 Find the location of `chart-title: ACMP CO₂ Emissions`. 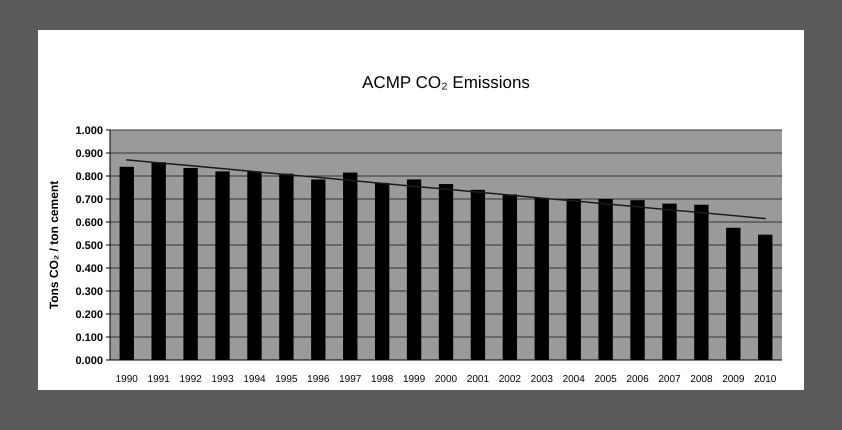

chart-title: ACMP CO₂ Emissions is located at coordinates (446, 82).